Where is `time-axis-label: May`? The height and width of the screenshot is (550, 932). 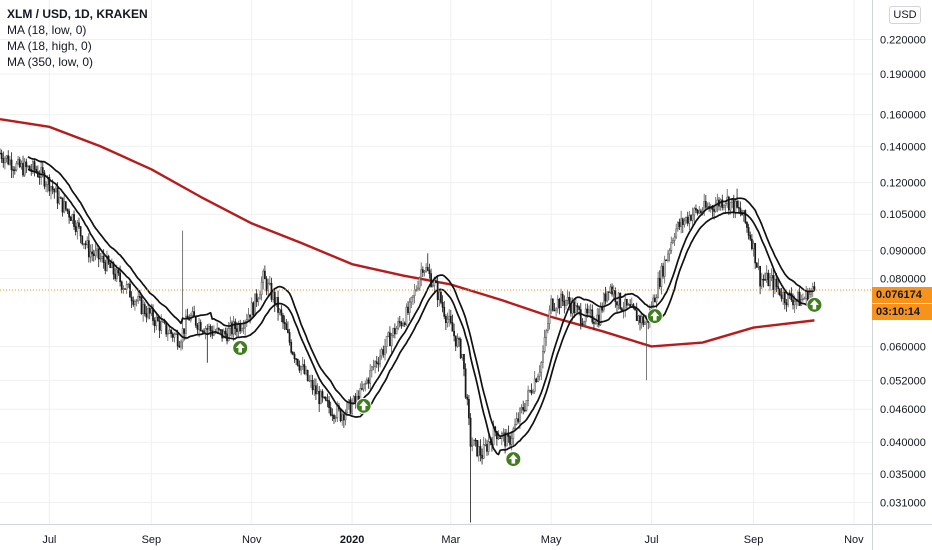 time-axis-label: May is located at coordinates (551, 540).